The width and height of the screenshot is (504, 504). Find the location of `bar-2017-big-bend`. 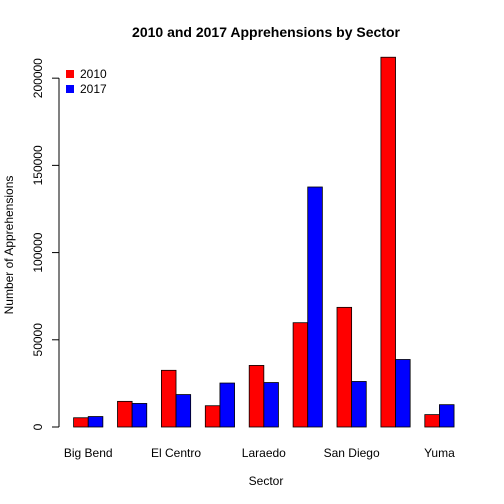

bar-2017-big-bend is located at coordinates (95, 422).